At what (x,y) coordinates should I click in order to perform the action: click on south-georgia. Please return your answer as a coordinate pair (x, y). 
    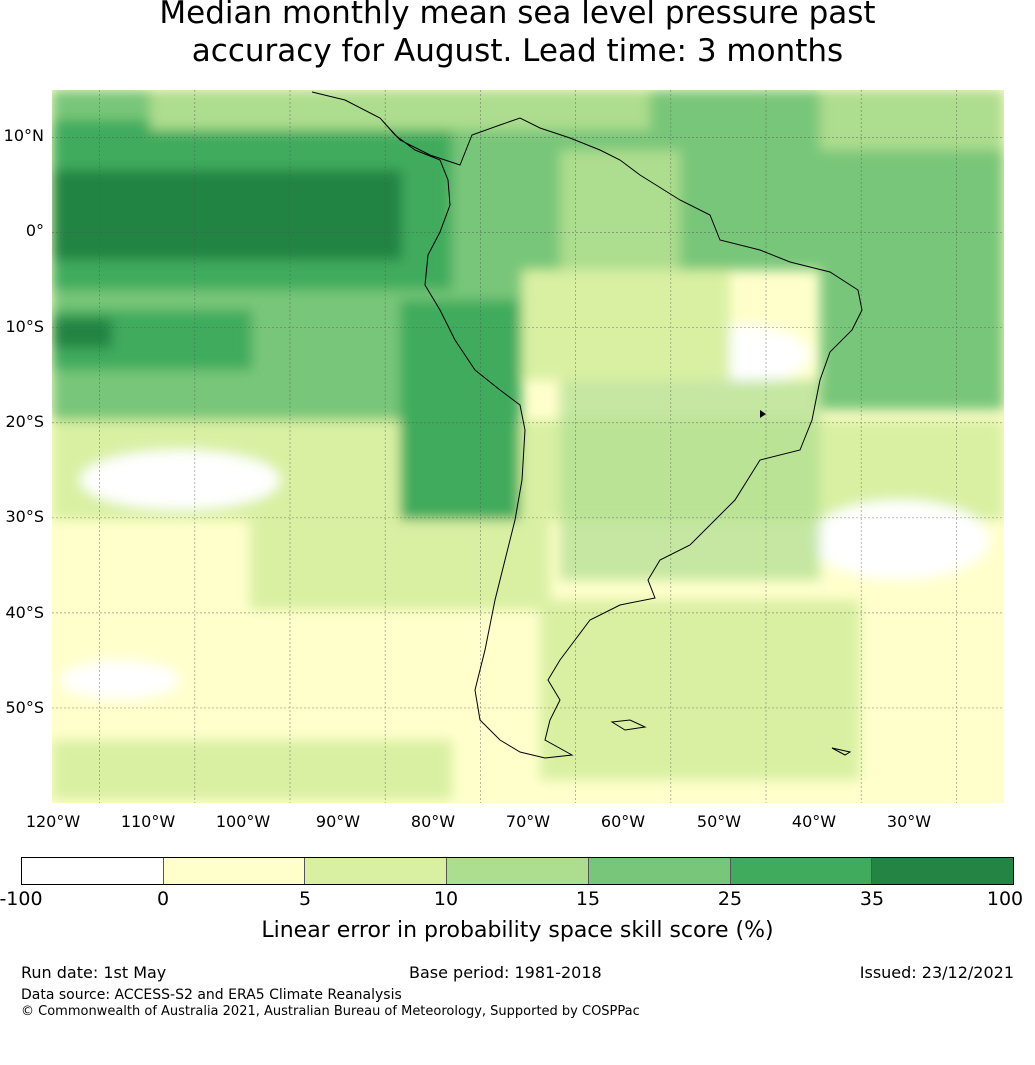
    Looking at the image, I should click on (841, 751).